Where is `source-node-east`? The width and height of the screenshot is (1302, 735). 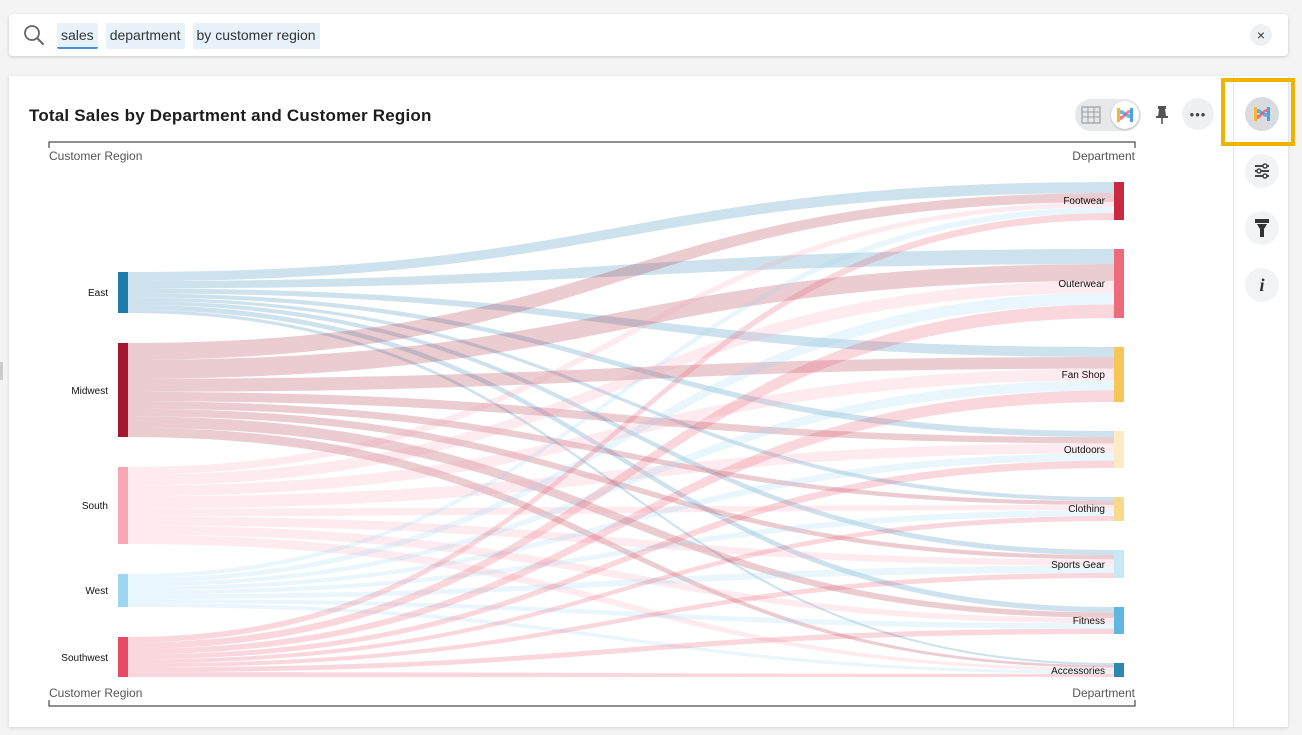
source-node-east is located at coordinates (123, 292).